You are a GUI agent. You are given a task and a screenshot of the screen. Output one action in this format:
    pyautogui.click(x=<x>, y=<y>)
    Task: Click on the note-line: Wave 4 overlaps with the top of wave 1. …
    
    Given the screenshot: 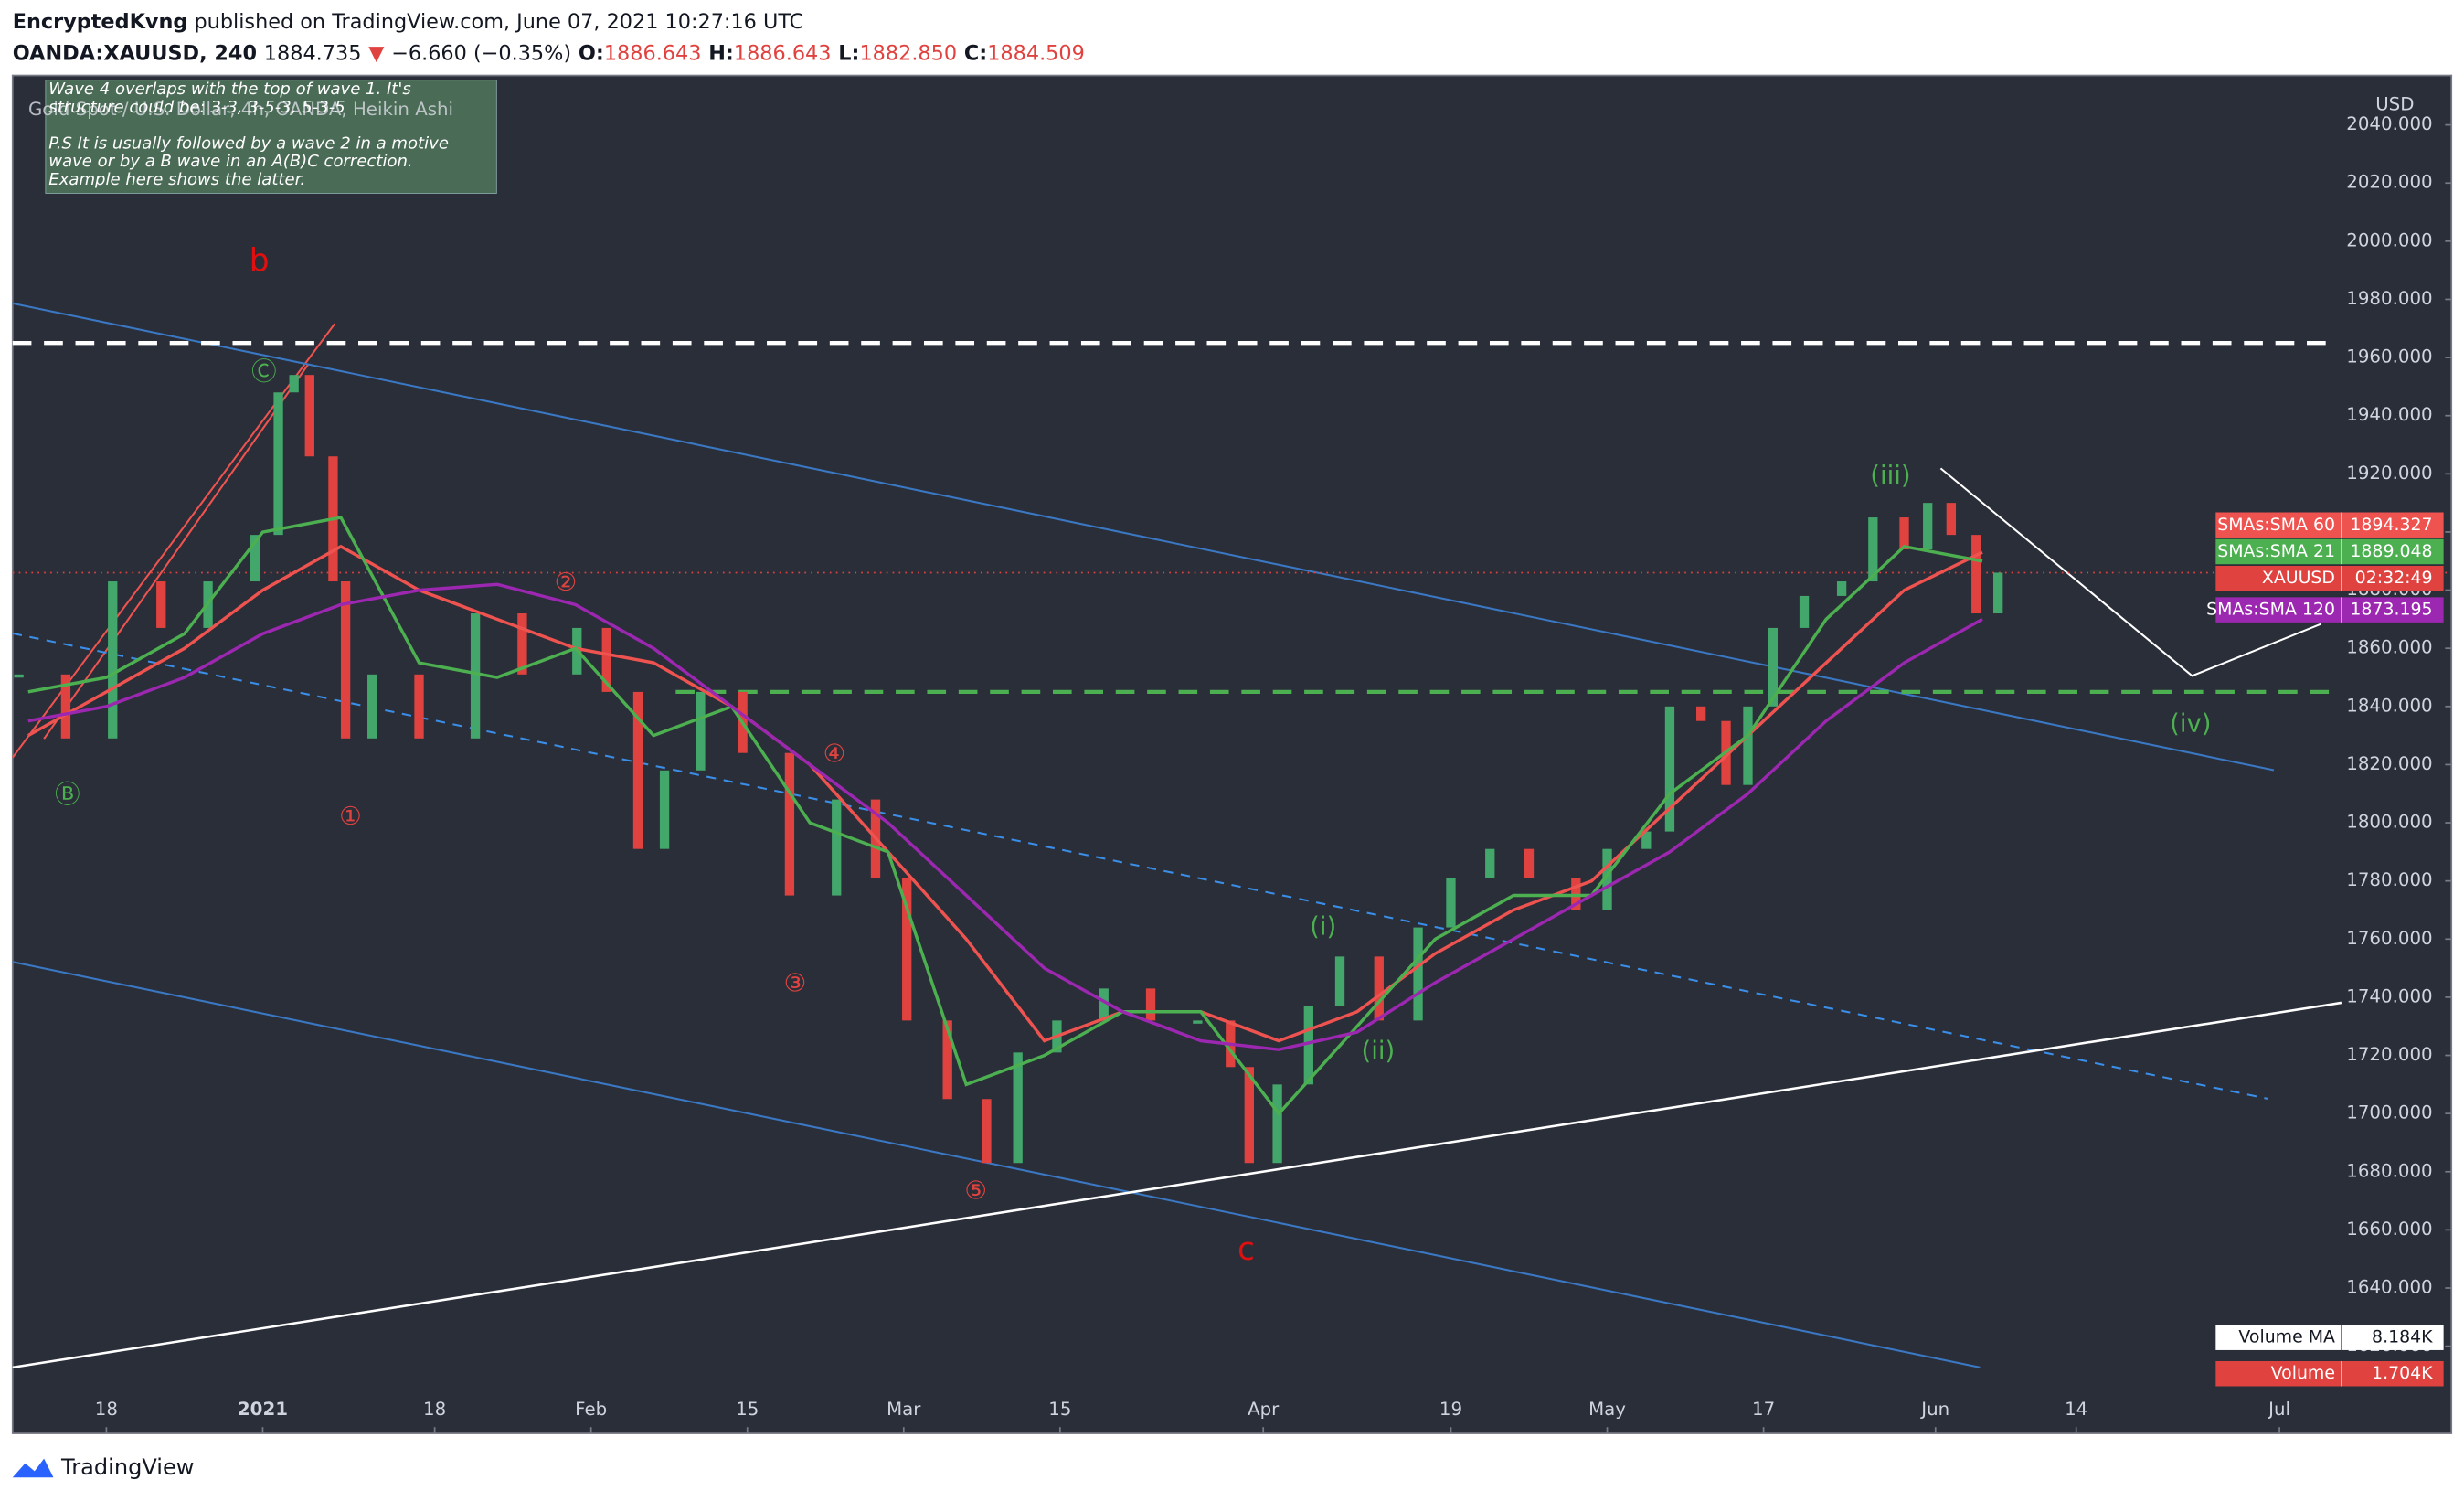 What is the action you would take?
    pyautogui.click(x=229, y=89)
    